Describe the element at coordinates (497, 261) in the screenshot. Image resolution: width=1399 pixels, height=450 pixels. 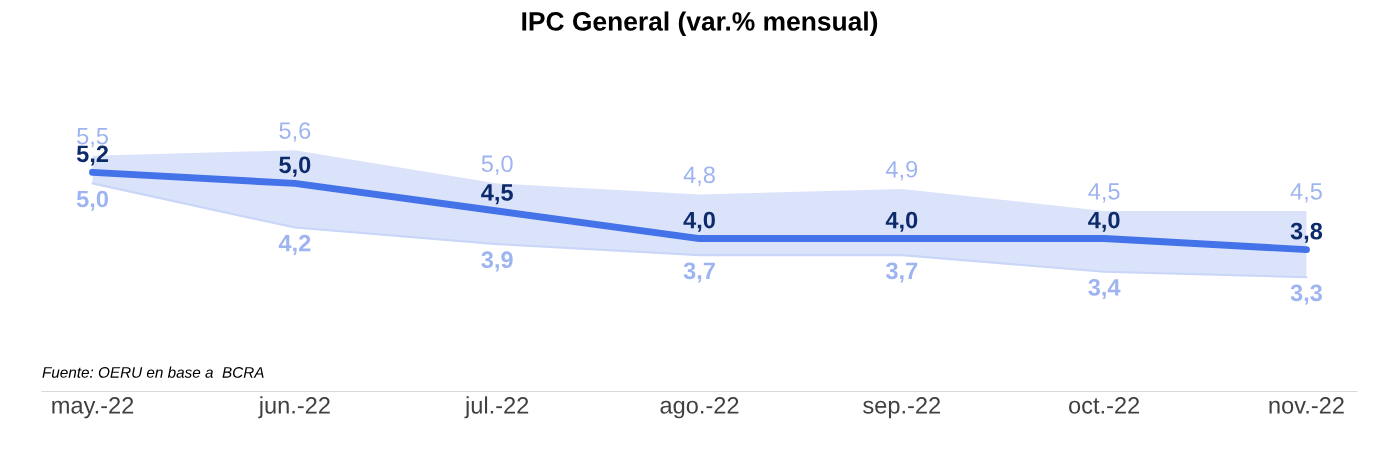
I see `data-label: 3,9` at that location.